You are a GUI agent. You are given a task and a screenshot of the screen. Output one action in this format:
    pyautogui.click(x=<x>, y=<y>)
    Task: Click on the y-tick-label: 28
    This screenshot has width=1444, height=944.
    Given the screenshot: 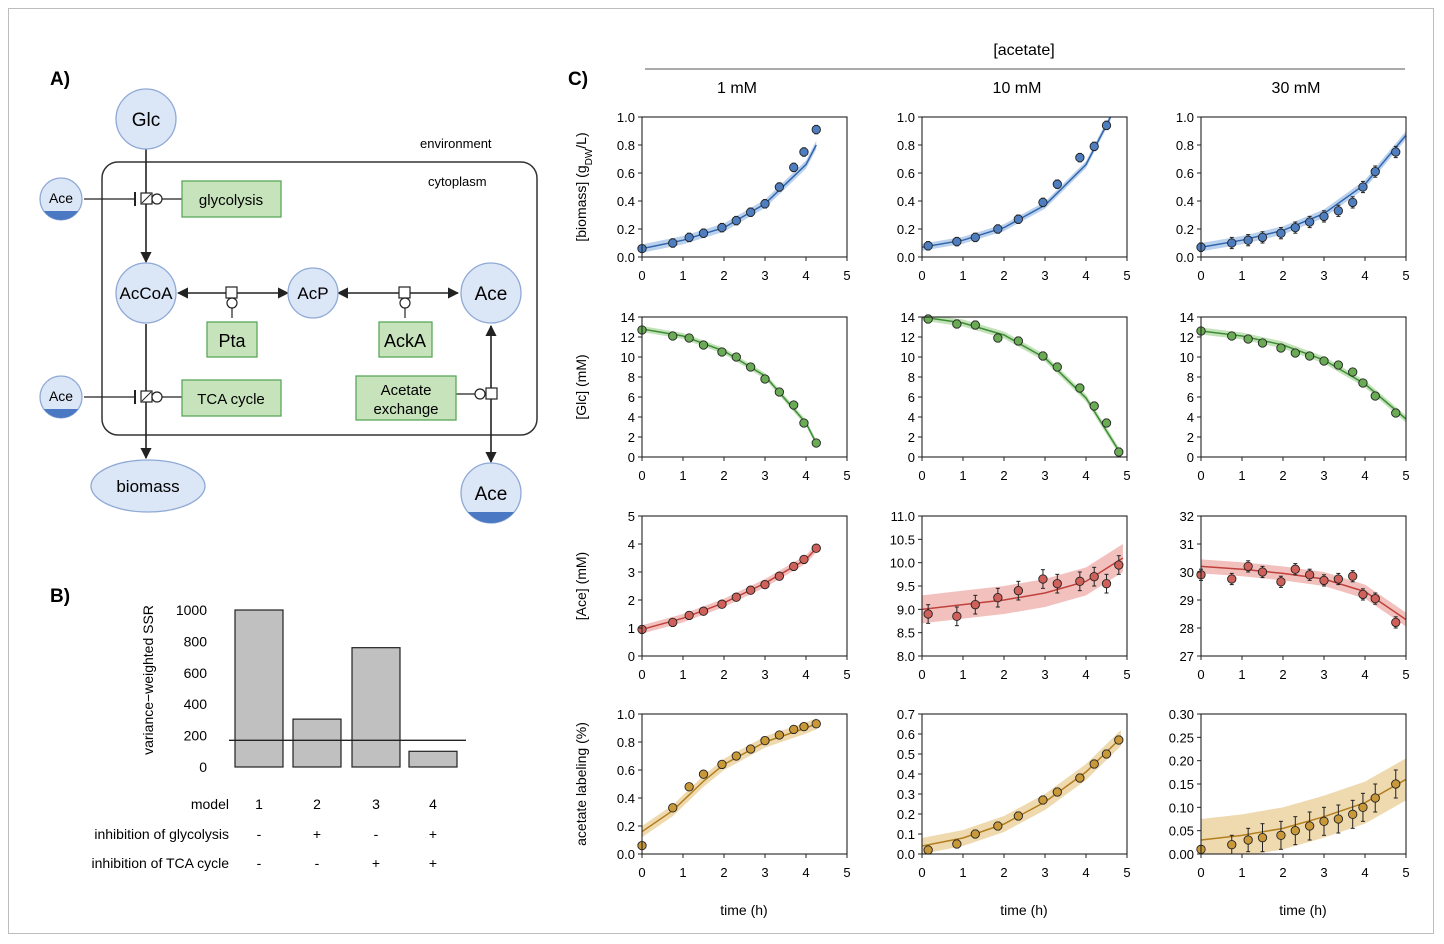 What is the action you would take?
    pyautogui.click(x=1187, y=628)
    